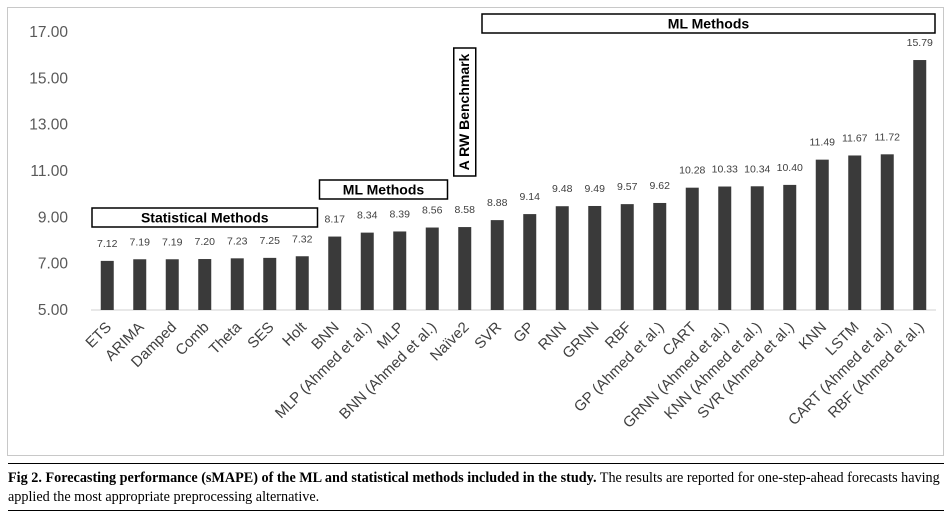  I want to click on data-label: 9.48, so click(562, 189).